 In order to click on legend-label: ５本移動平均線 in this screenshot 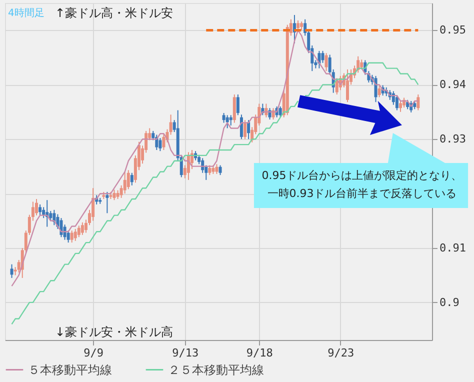, I will do `click(70, 369)`.